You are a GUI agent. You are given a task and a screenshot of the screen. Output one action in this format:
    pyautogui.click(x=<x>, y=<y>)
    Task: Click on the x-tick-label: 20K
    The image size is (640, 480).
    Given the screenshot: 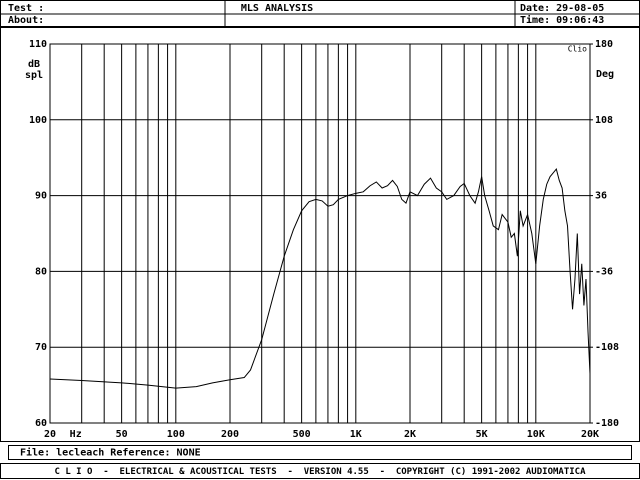 What is the action you would take?
    pyautogui.click(x=590, y=434)
    